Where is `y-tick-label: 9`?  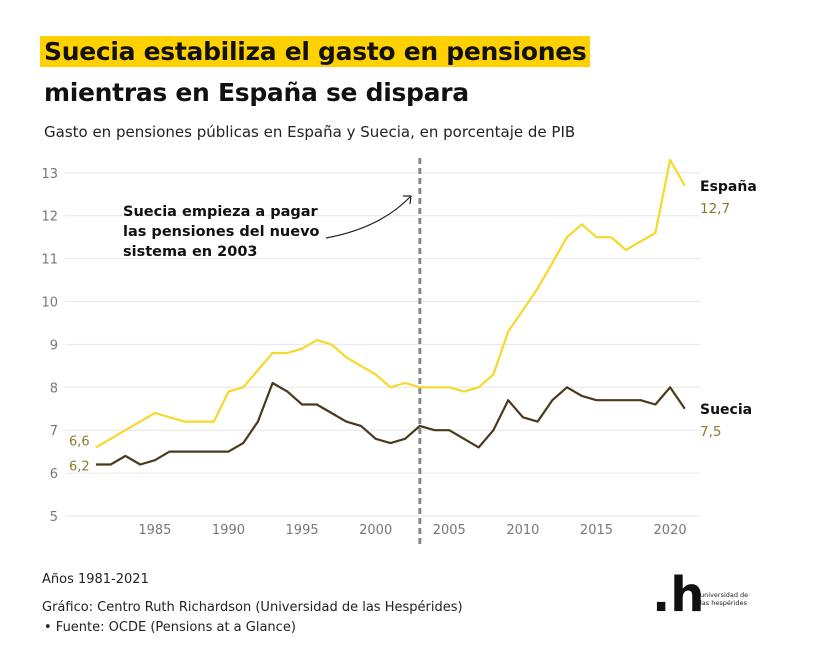
y-tick-label: 9 is located at coordinates (54, 345).